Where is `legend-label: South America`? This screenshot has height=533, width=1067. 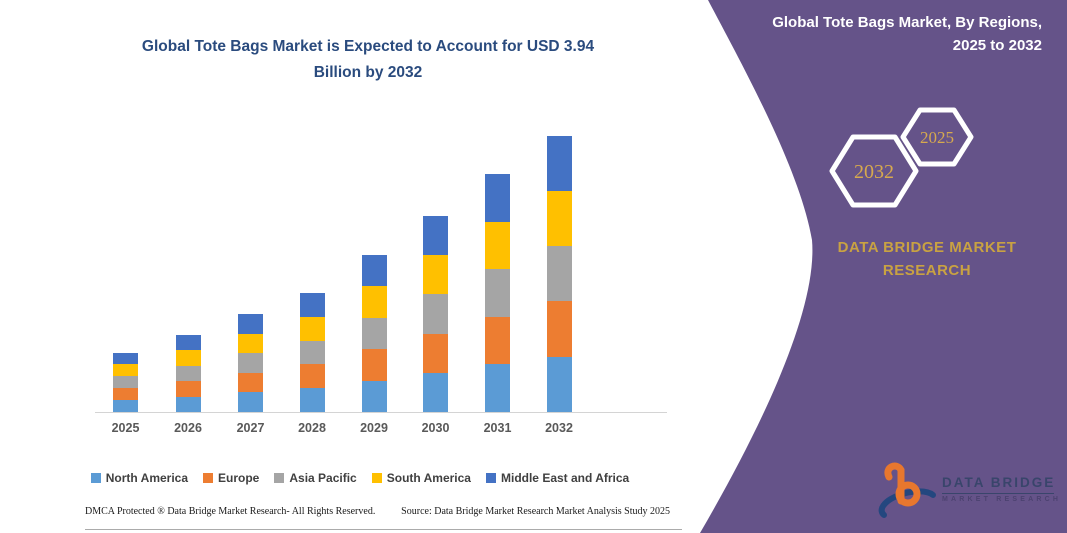 legend-label: South America is located at coordinates (428, 478).